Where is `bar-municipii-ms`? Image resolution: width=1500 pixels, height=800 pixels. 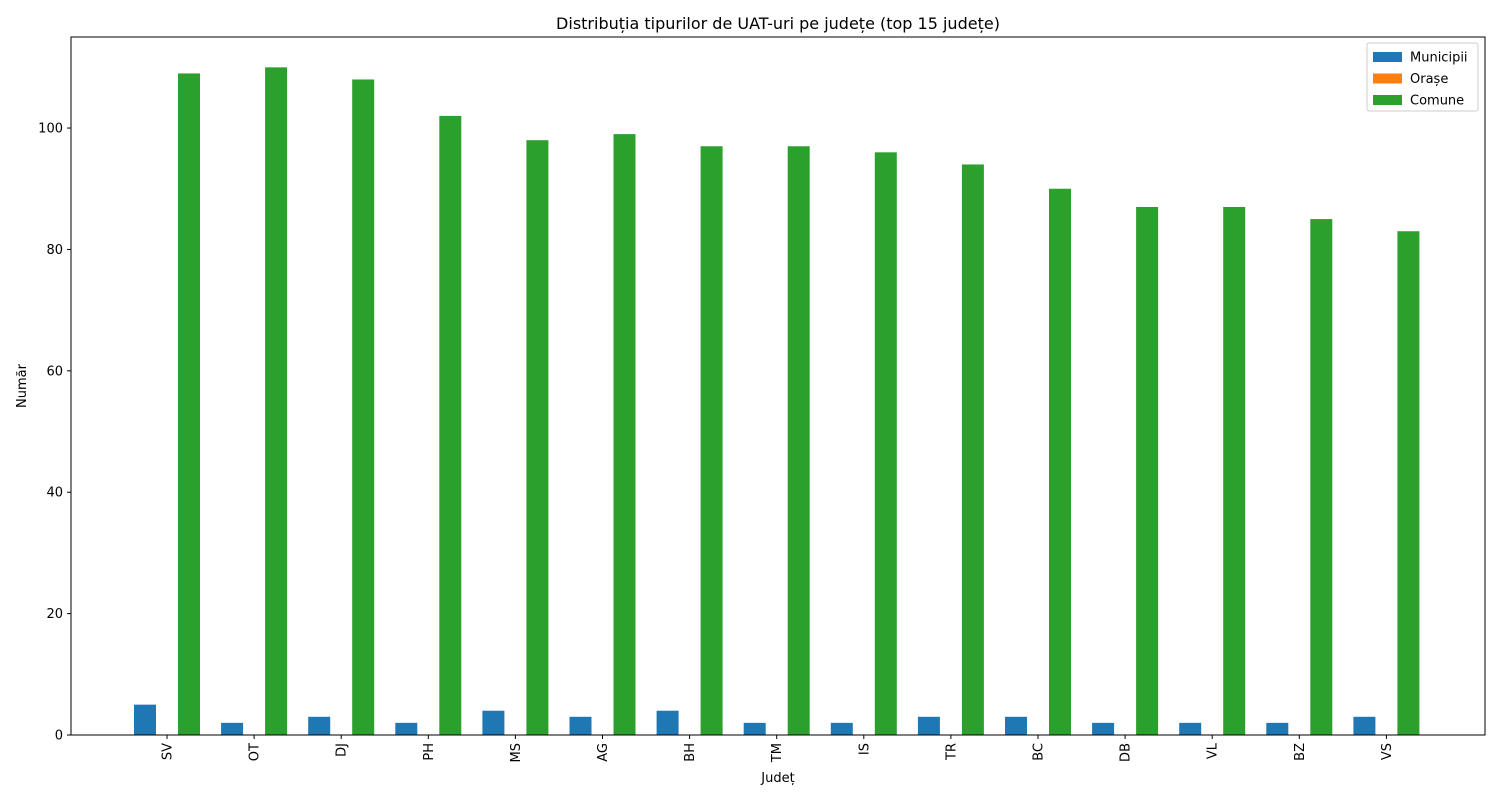
bar-municipii-ms is located at coordinates (493, 722).